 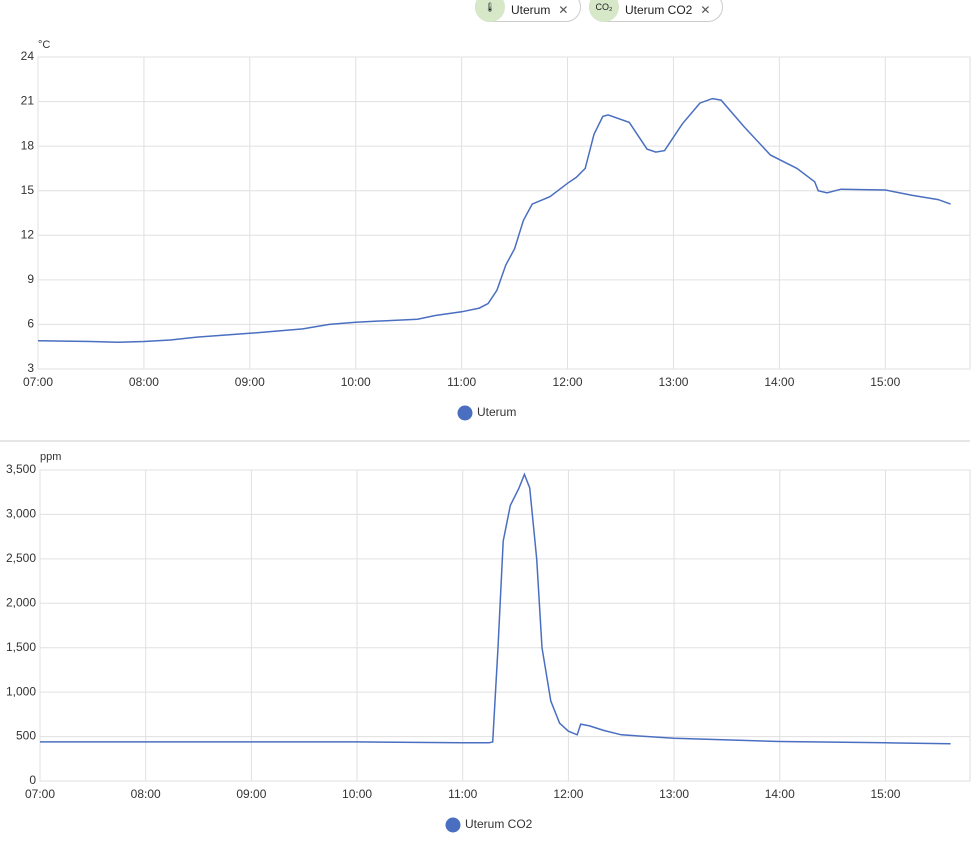 I want to click on y-tick-label: 1,000, so click(x=21, y=691).